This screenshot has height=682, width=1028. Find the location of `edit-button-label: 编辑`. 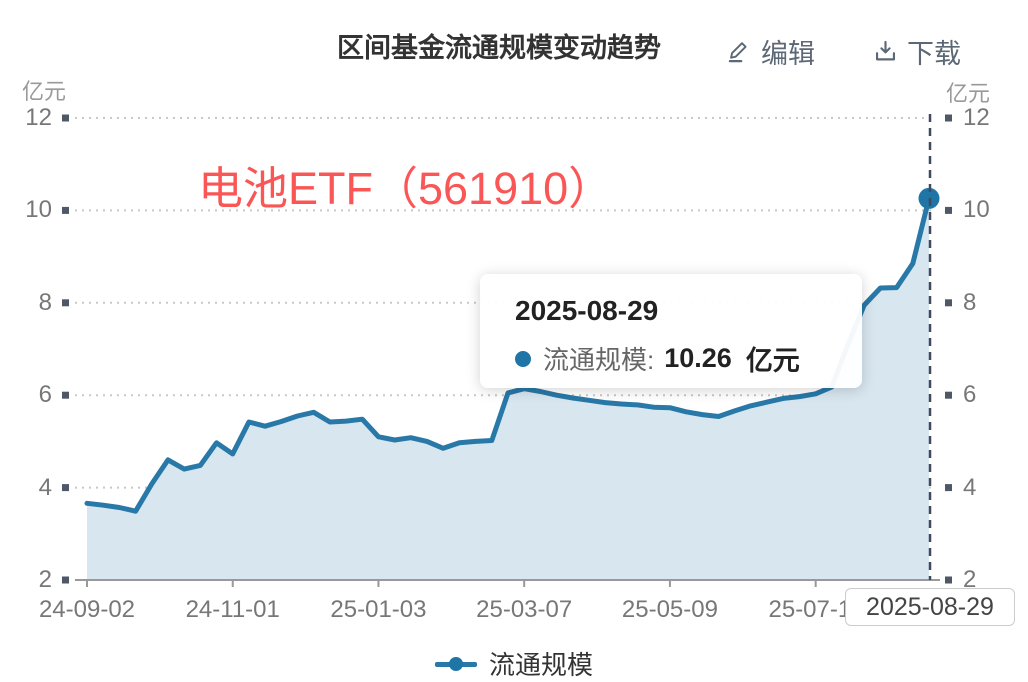

edit-button-label: 编辑 is located at coordinates (788, 54).